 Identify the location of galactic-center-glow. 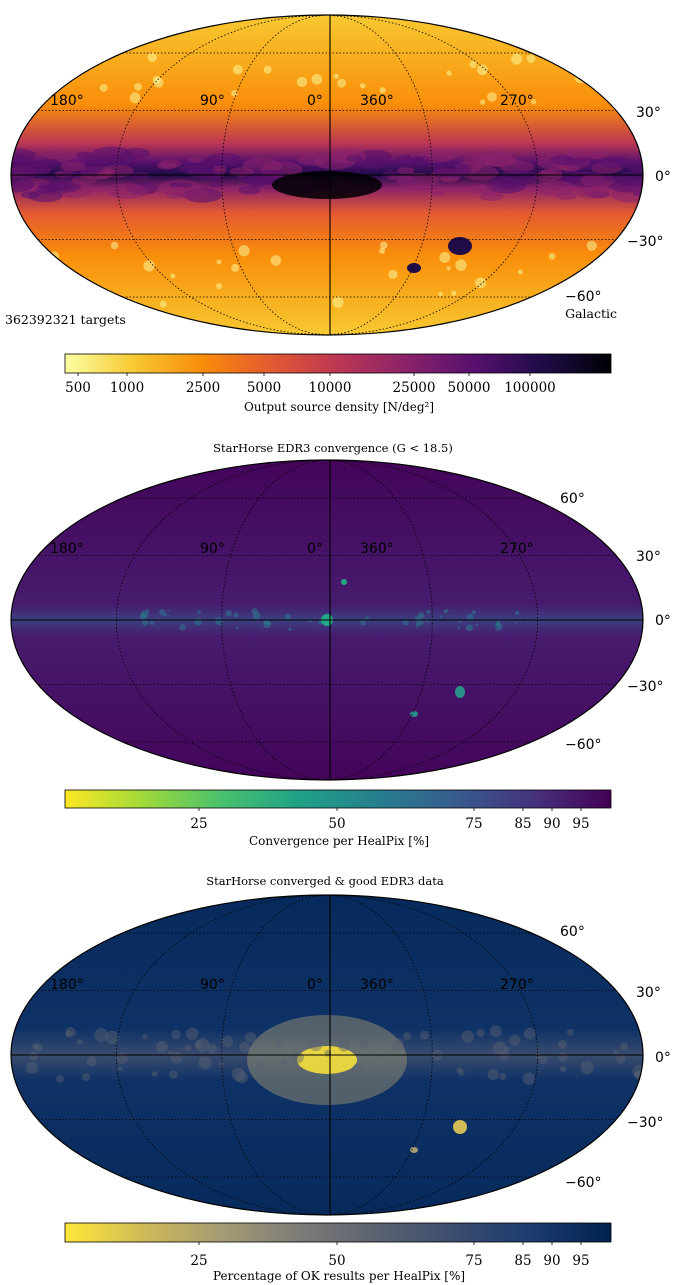
(327, 1060).